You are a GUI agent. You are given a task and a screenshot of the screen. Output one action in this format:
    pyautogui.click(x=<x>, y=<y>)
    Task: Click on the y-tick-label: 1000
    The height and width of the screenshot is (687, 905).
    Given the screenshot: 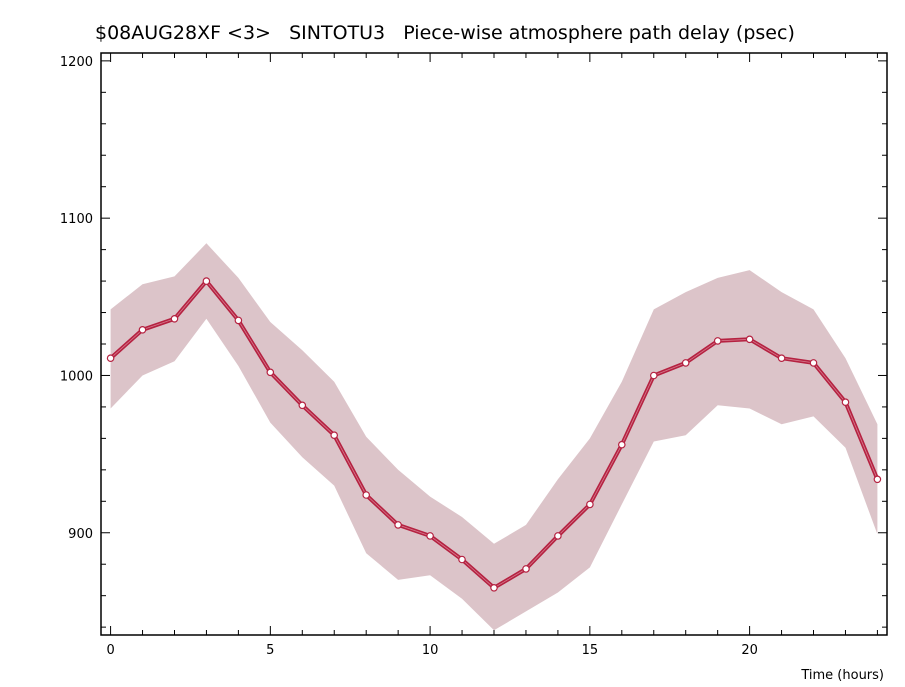 What is the action you would take?
    pyautogui.click(x=76, y=377)
    